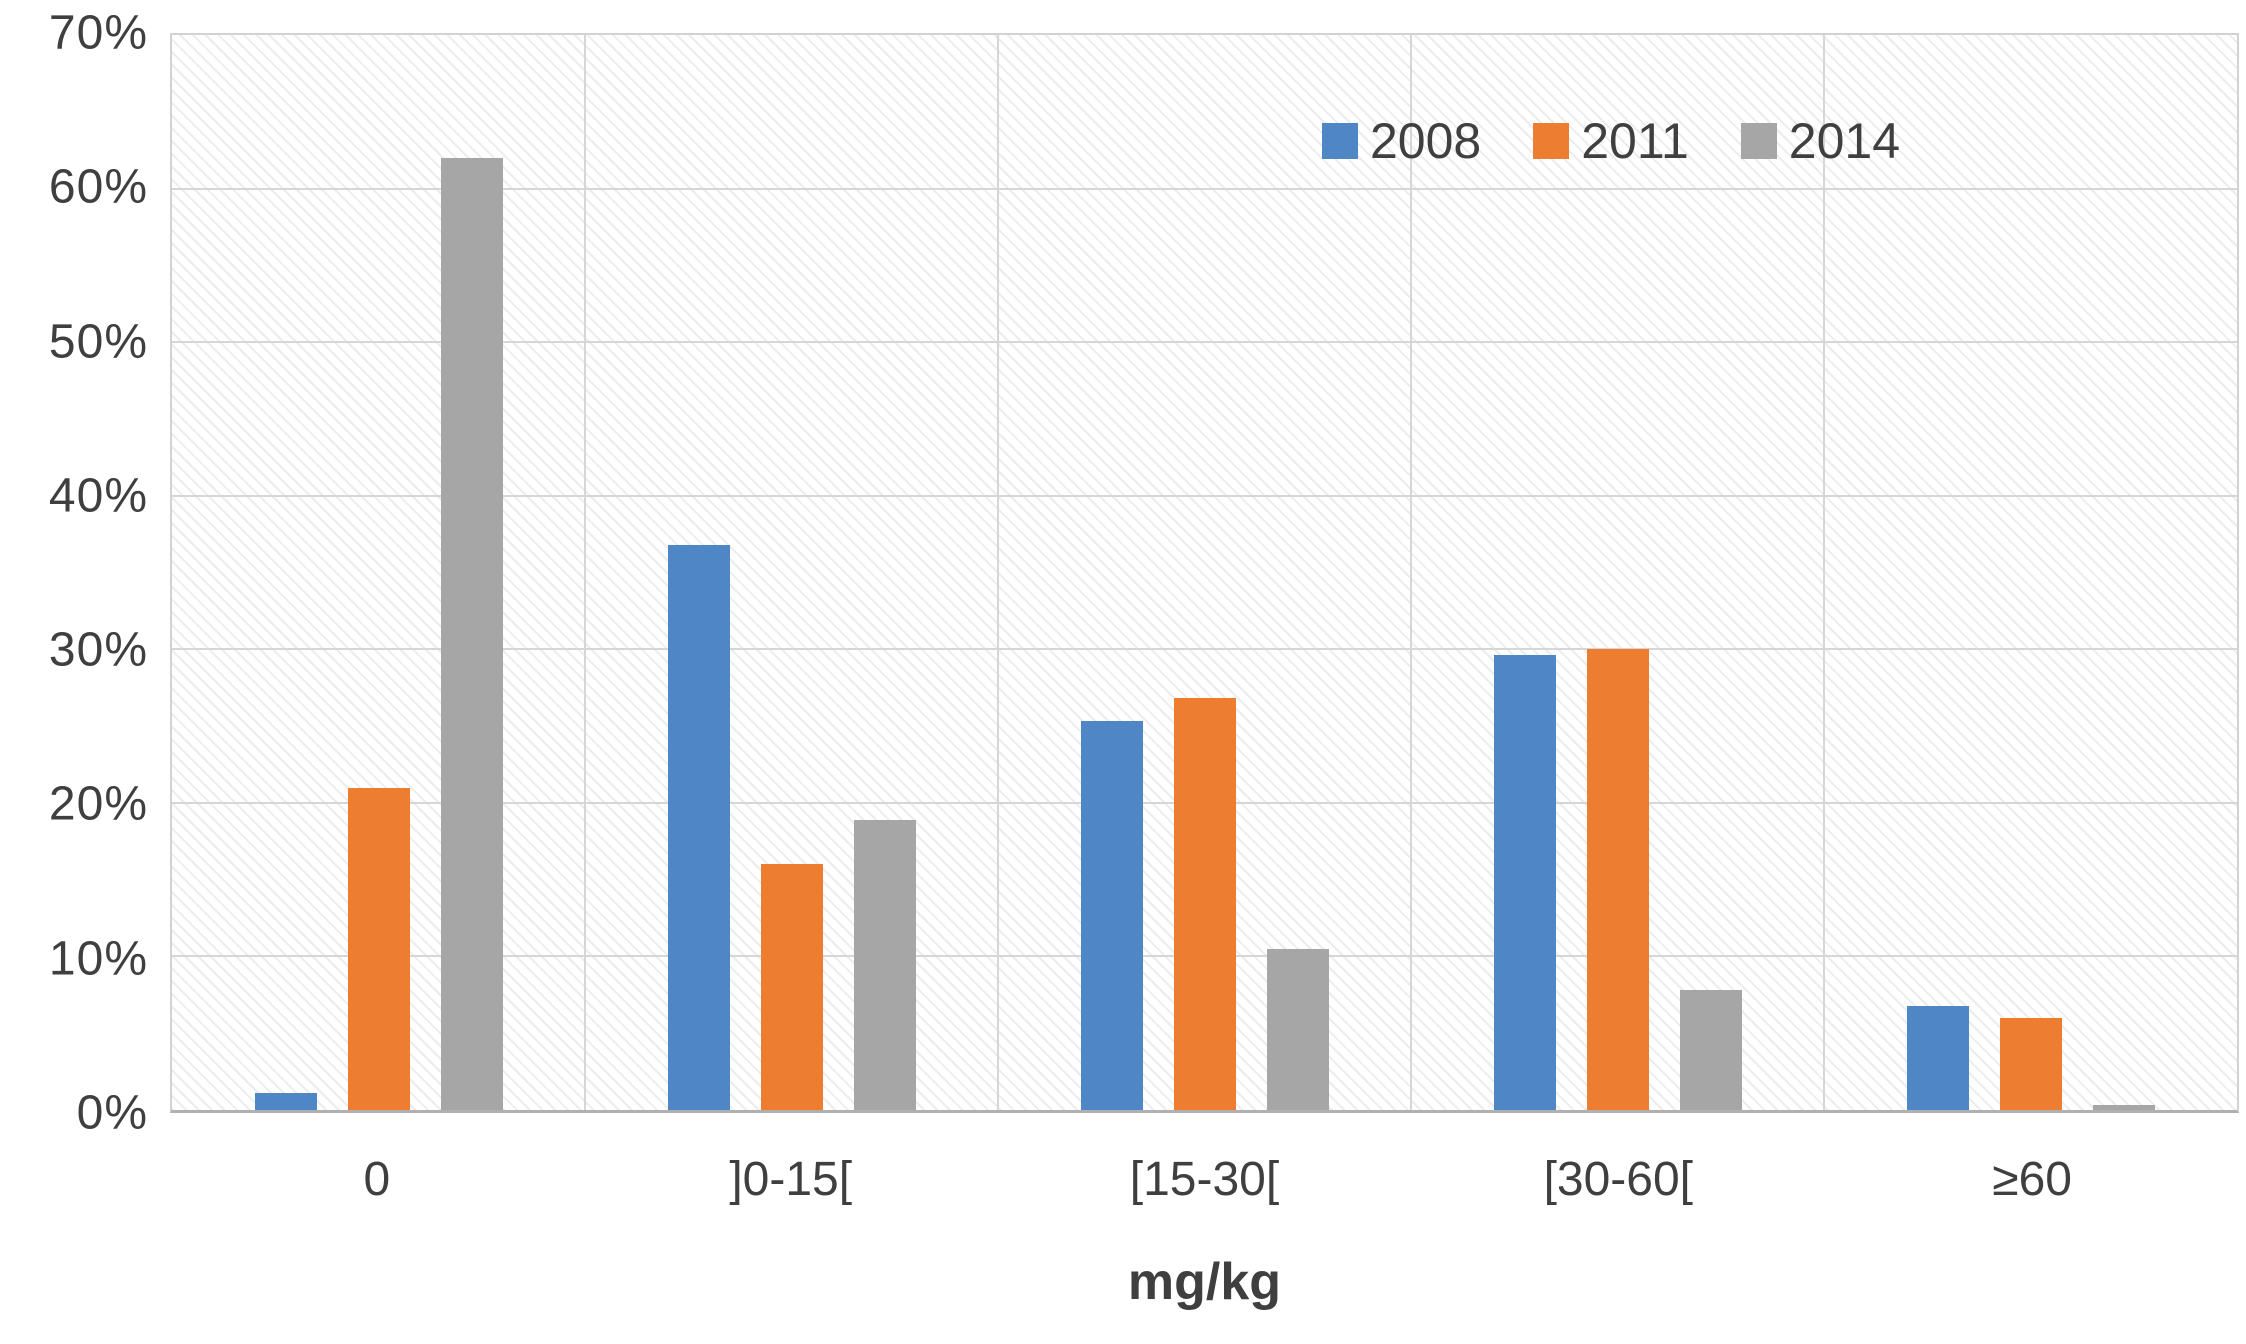 This screenshot has width=2246, height=1344. What do you see at coordinates (1111, 915) in the screenshot?
I see `bar-2008-cat2` at bounding box center [1111, 915].